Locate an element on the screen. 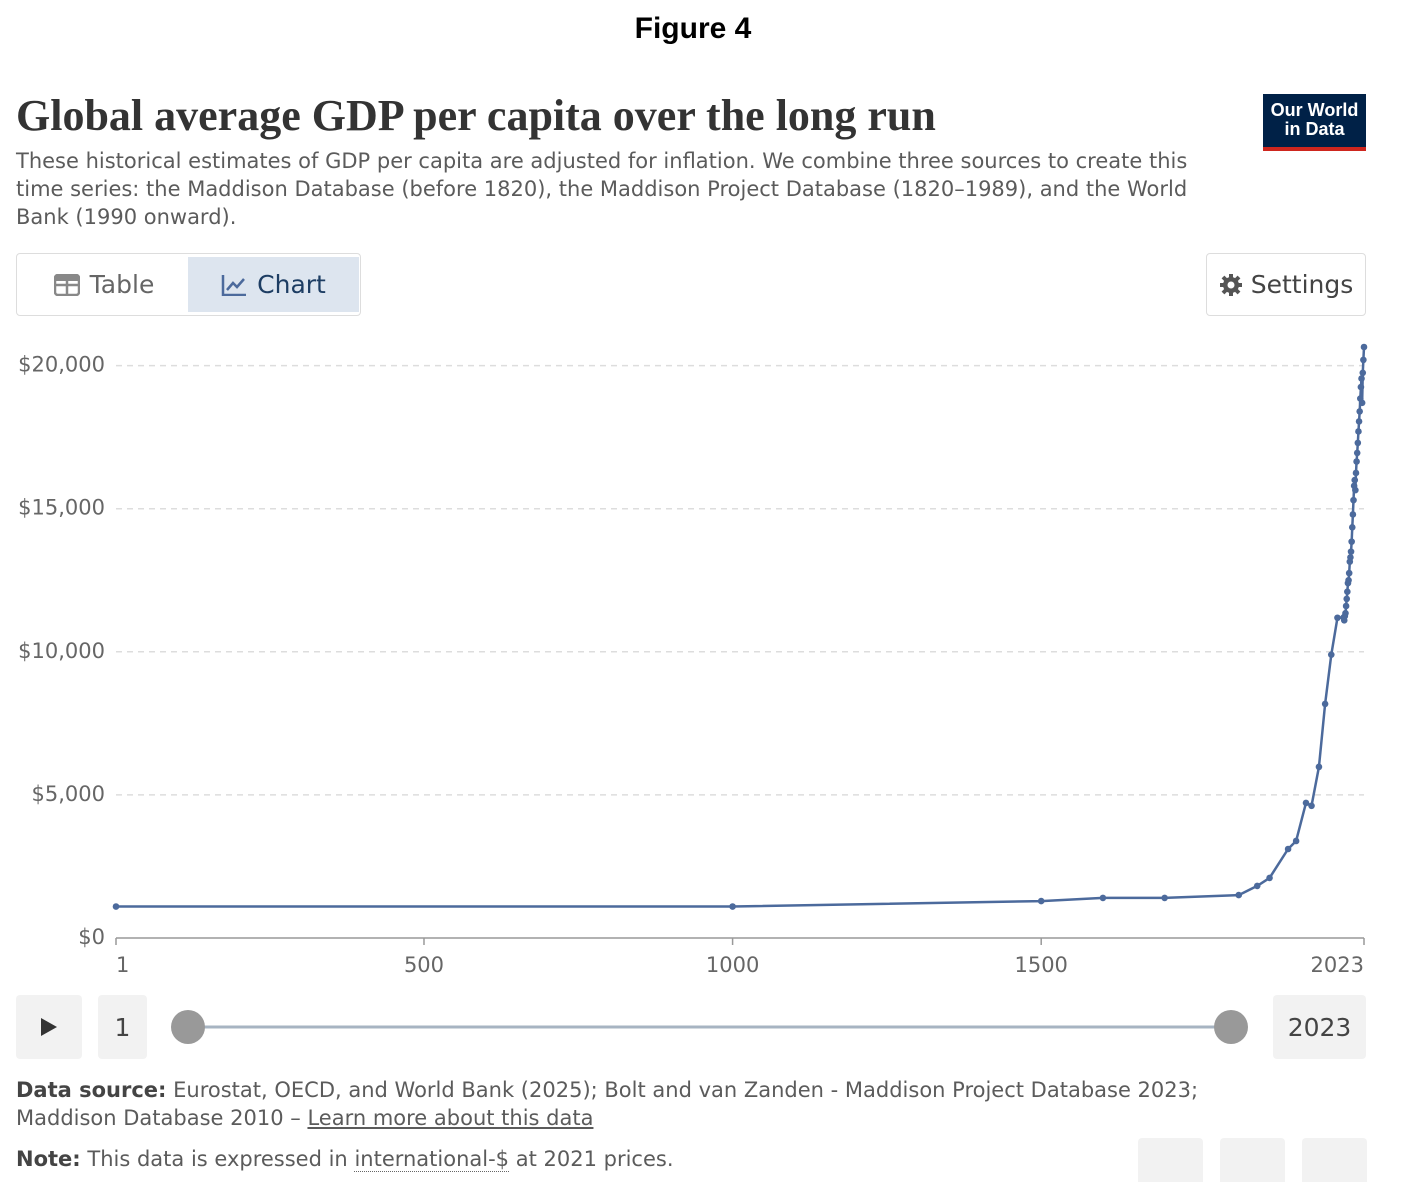  y-tick-label: $0 is located at coordinates (91, 937).